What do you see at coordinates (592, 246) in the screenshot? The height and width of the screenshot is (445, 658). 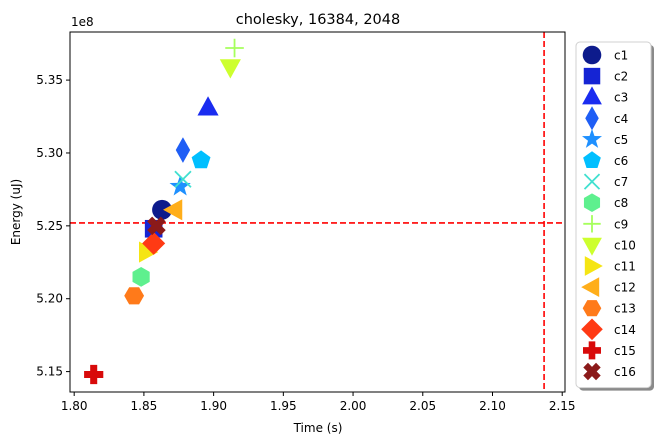 I see `legend-marker-c10` at bounding box center [592, 246].